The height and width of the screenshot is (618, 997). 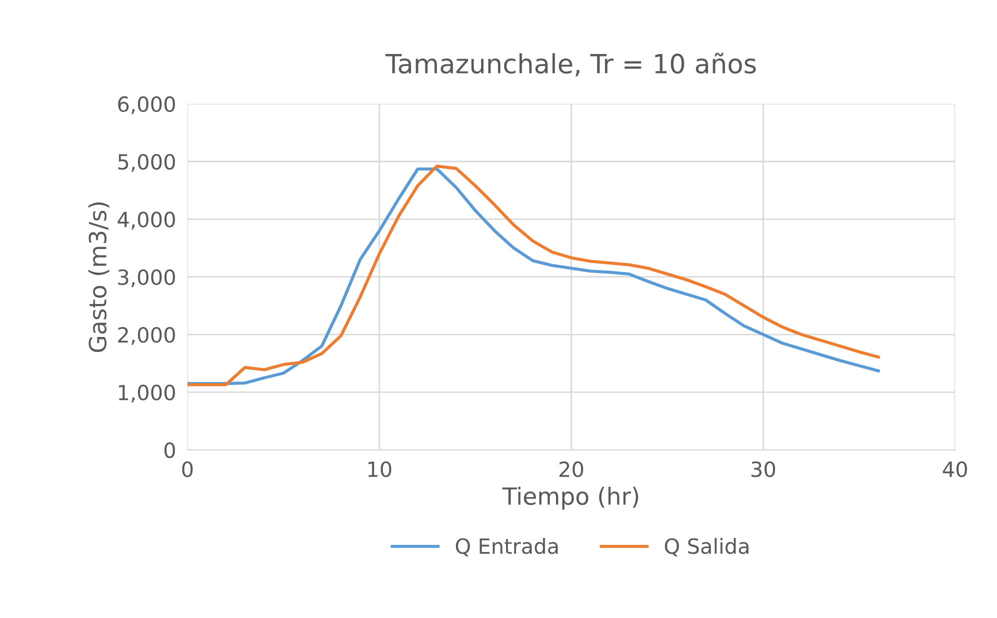 I want to click on legend-label: Q Entrada, so click(x=507, y=547).